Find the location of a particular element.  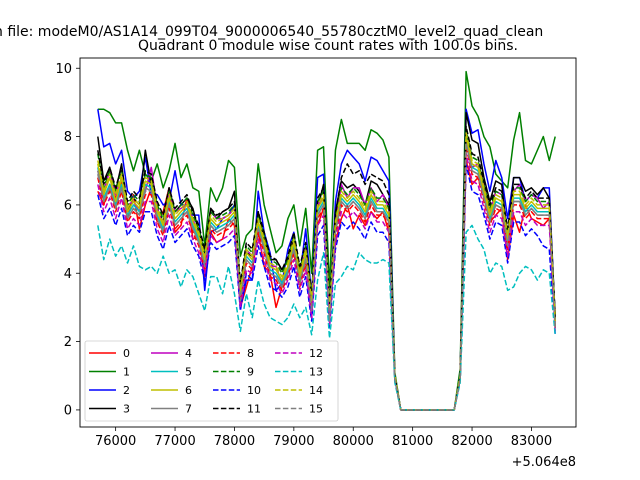

legend-label-5: 5 is located at coordinates (188, 372).